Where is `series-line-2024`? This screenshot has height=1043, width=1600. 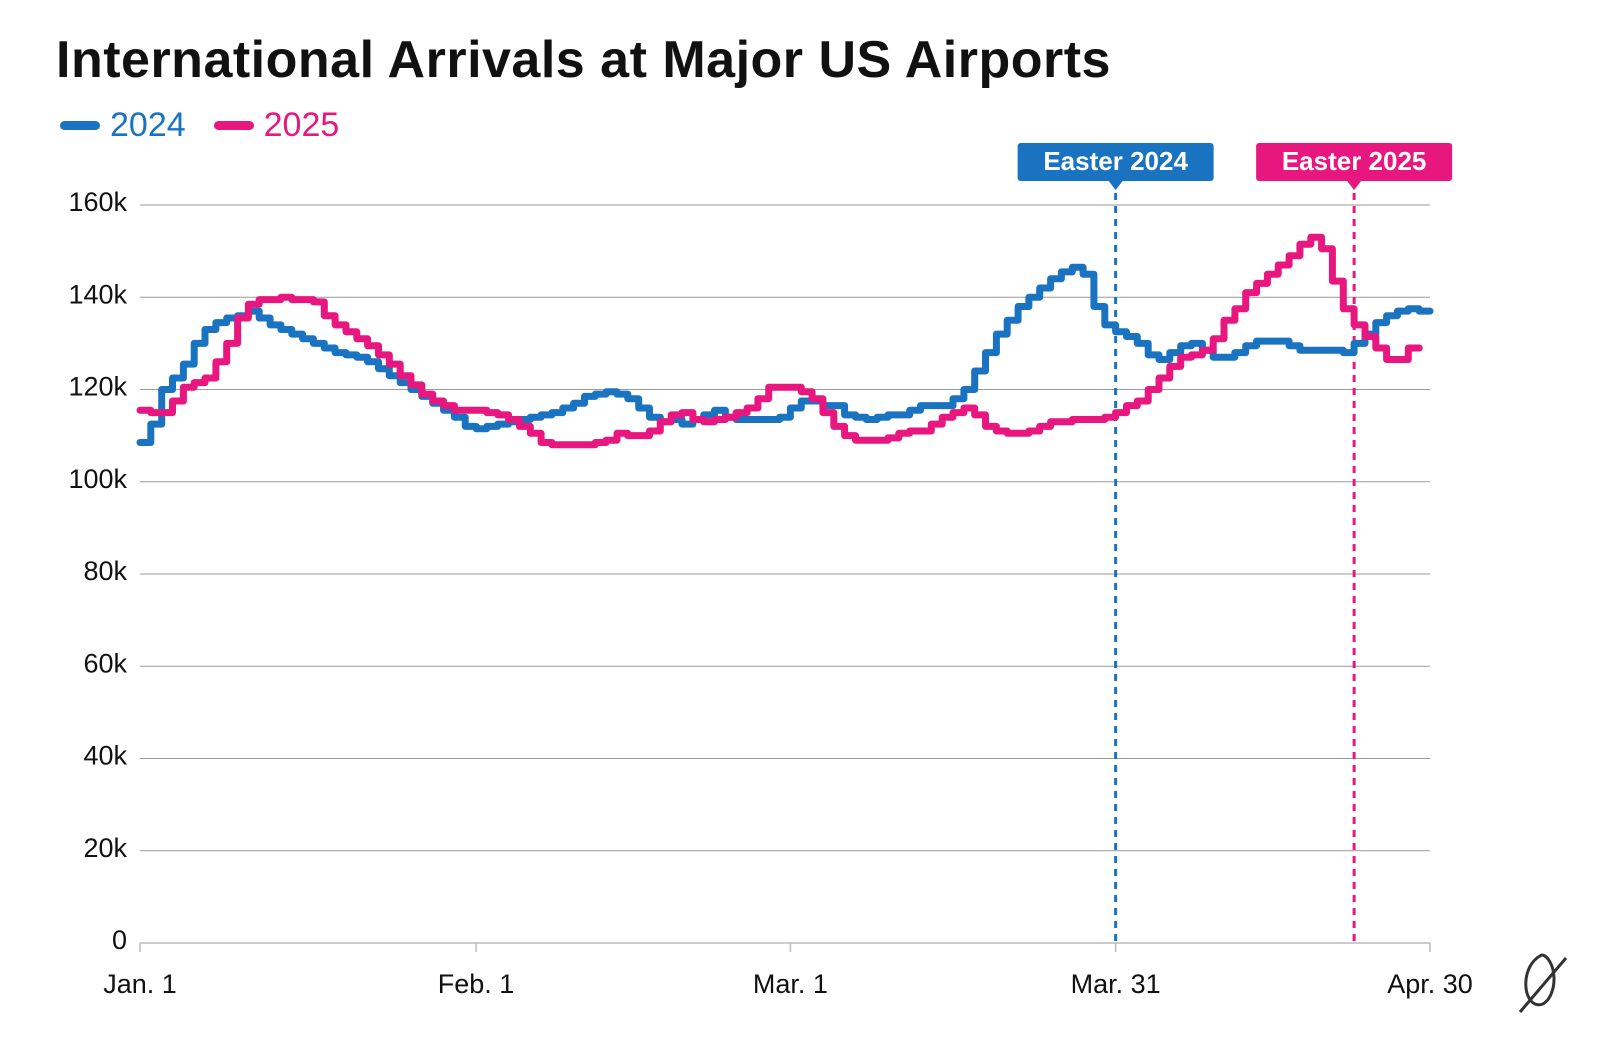
series-line-2024 is located at coordinates (785, 354).